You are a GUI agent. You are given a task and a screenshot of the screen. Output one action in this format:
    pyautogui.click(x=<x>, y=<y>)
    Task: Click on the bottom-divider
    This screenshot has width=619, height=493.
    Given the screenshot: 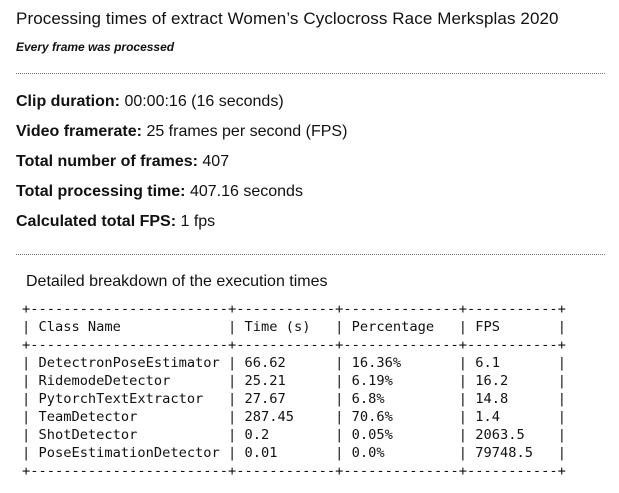 What is the action you would take?
    pyautogui.click(x=310, y=254)
    